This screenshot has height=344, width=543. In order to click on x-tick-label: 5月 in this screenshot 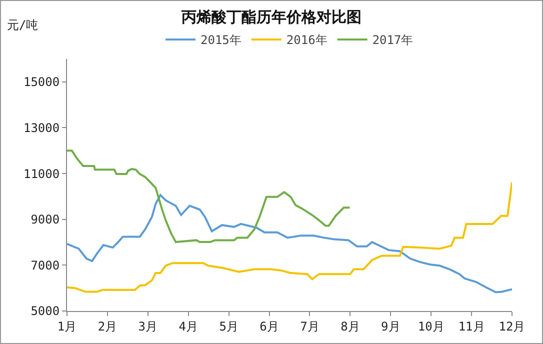, I will do `click(228, 326)`.